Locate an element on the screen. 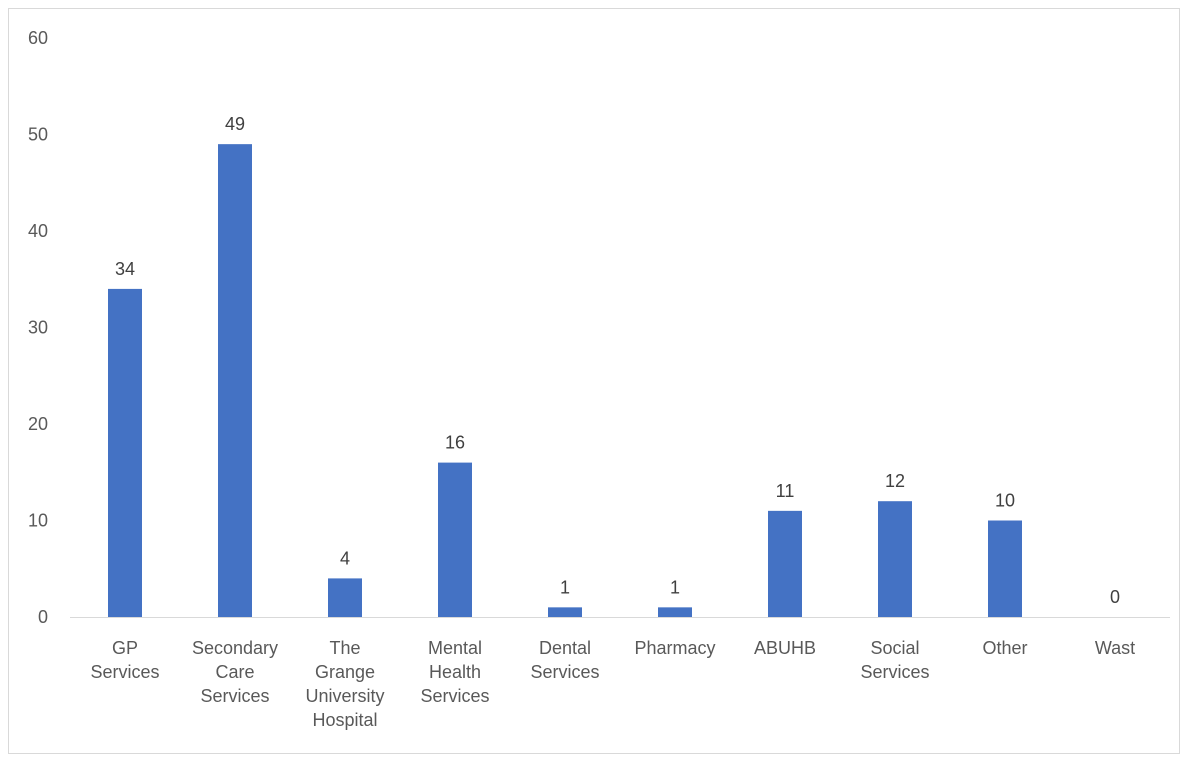 The width and height of the screenshot is (1188, 765). y-axis: 0 10 20 30 40 50 60 is located at coordinates (38, 327).